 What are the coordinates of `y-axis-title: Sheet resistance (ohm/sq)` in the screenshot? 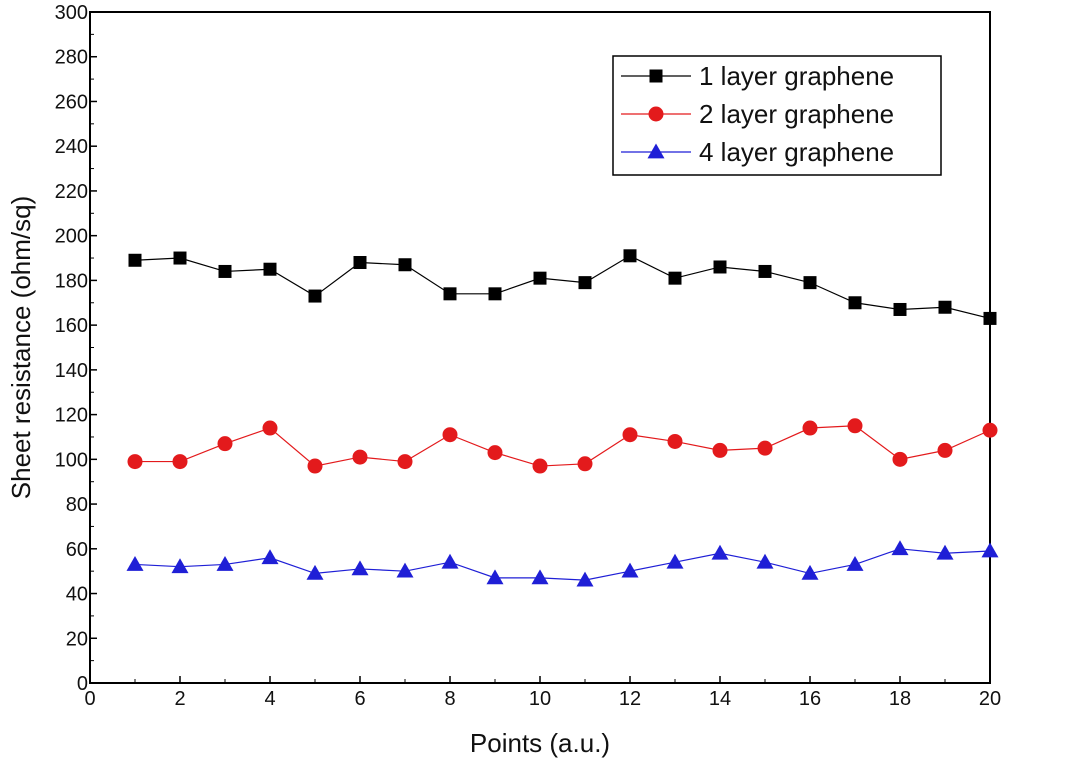 It's located at (21, 347).